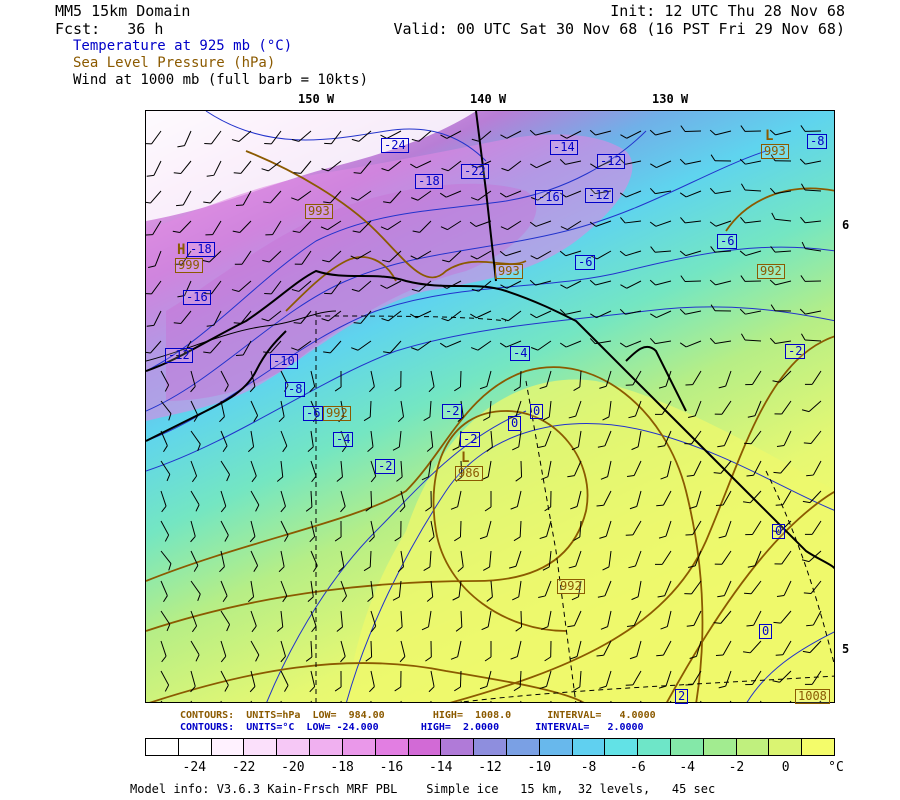 The height and width of the screenshot is (800, 900). Describe the element at coordinates (490, 747) in the screenshot. I see `colorbar` at that location.